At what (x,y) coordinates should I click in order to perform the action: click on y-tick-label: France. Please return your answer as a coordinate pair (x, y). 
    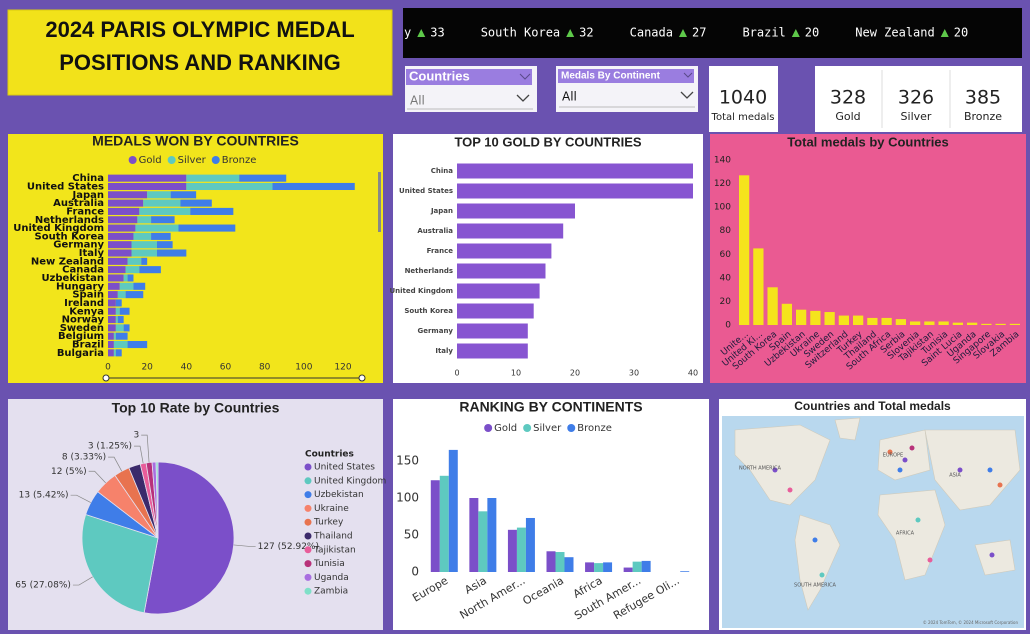
    Looking at the image, I should click on (85, 211).